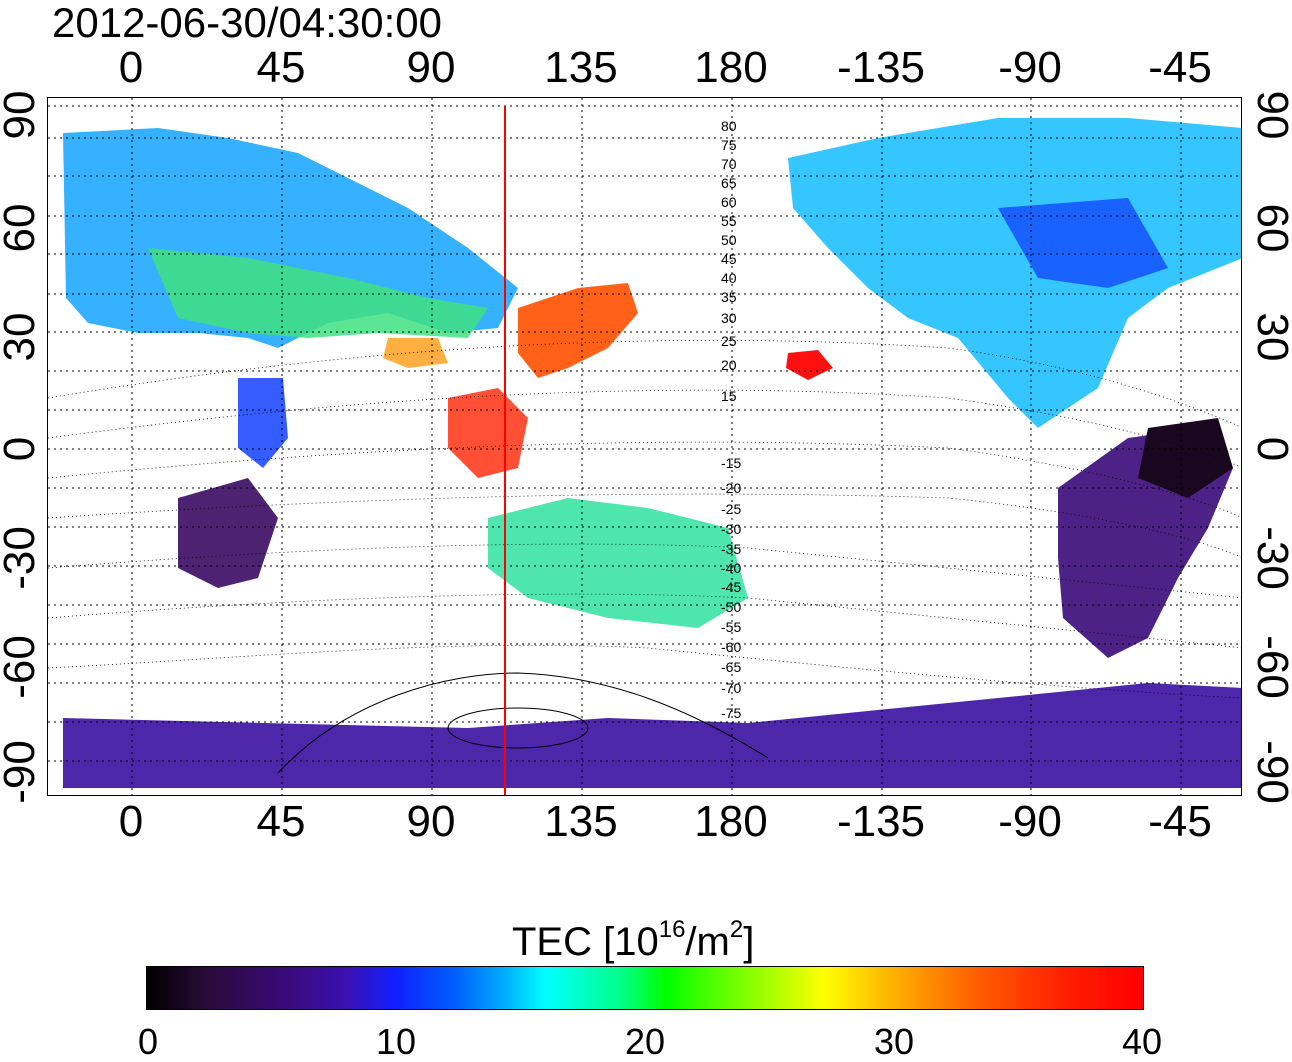 This screenshot has width=1292, height=1062. I want to click on colorbar-title-unit: /m, so click(707, 942).